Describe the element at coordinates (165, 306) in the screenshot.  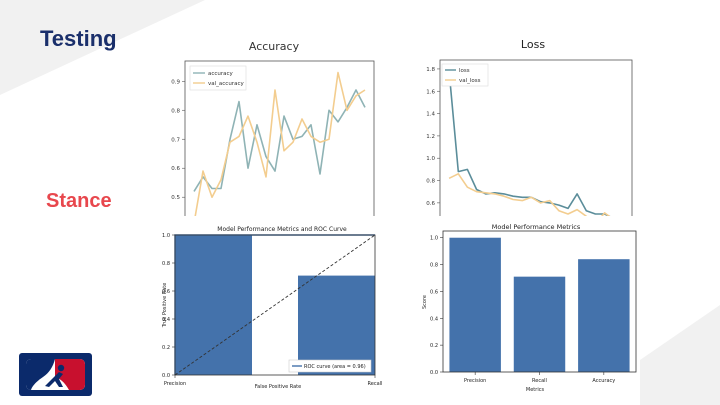
I see `roc-ylabel: True Positive Rate` at that location.